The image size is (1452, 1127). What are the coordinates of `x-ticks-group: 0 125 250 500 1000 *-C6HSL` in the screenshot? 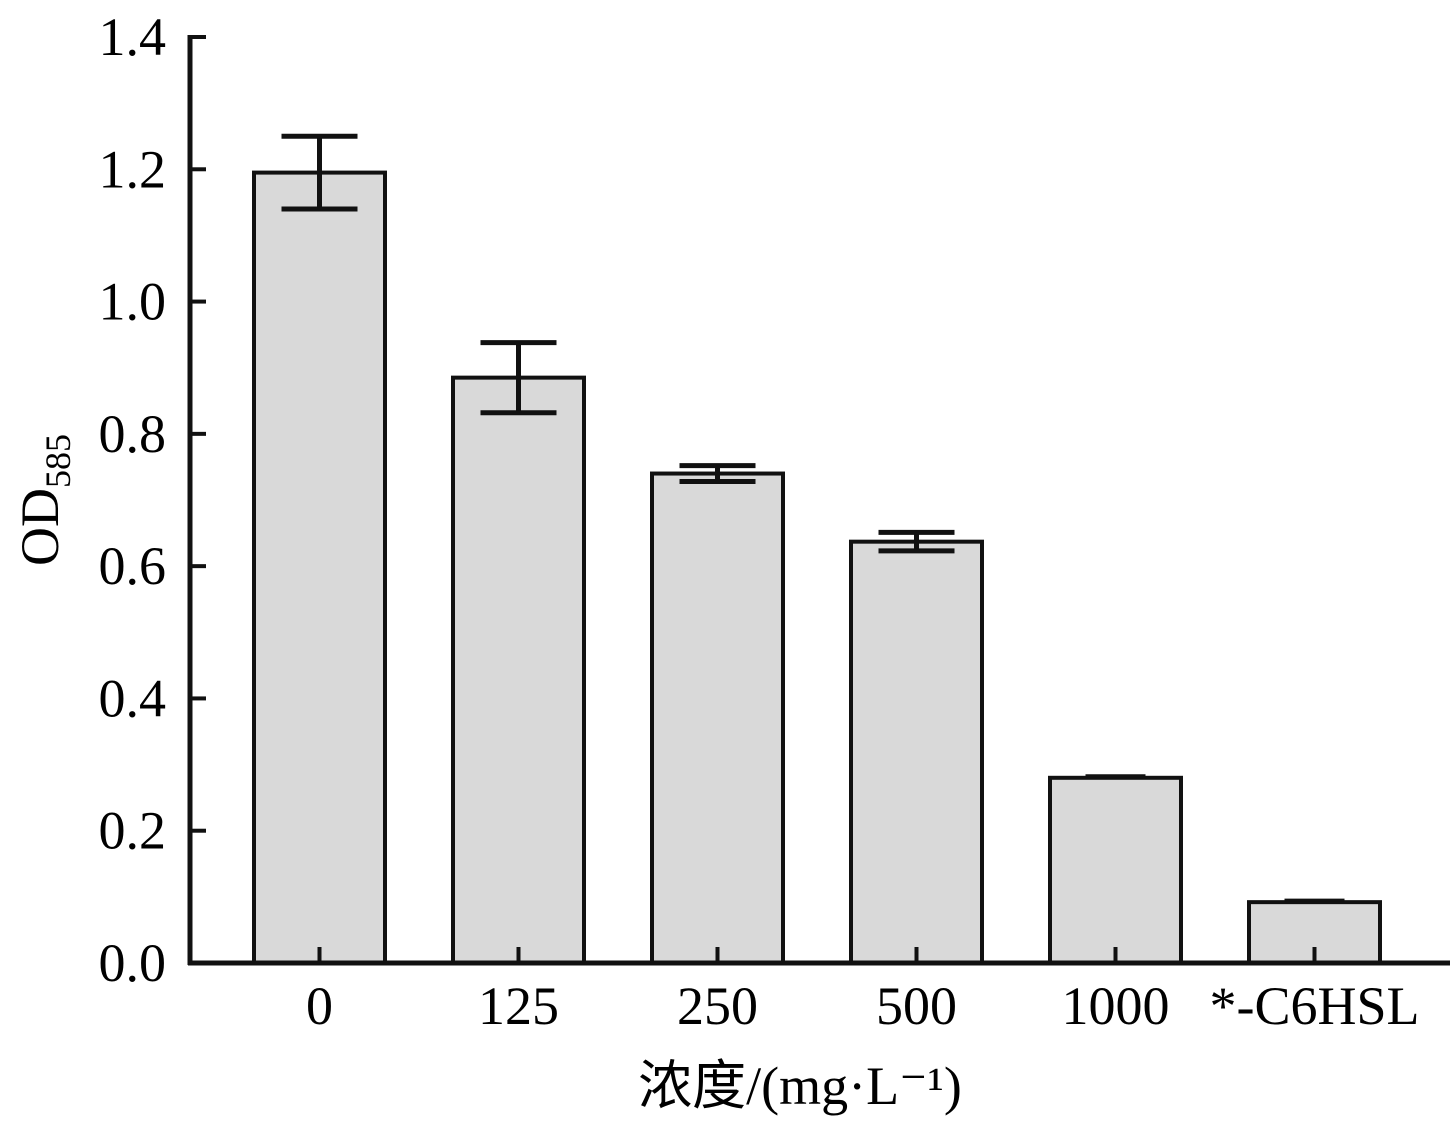 It's located at (863, 991).